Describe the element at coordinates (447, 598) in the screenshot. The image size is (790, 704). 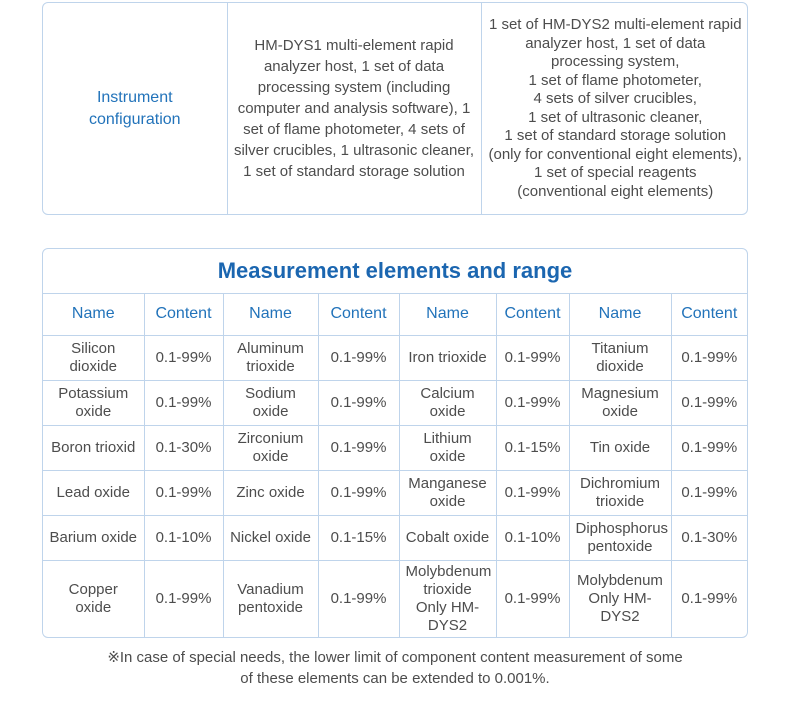
I see `element-name-cell: Molybdenum trioxide Only HM-DYS2` at that location.